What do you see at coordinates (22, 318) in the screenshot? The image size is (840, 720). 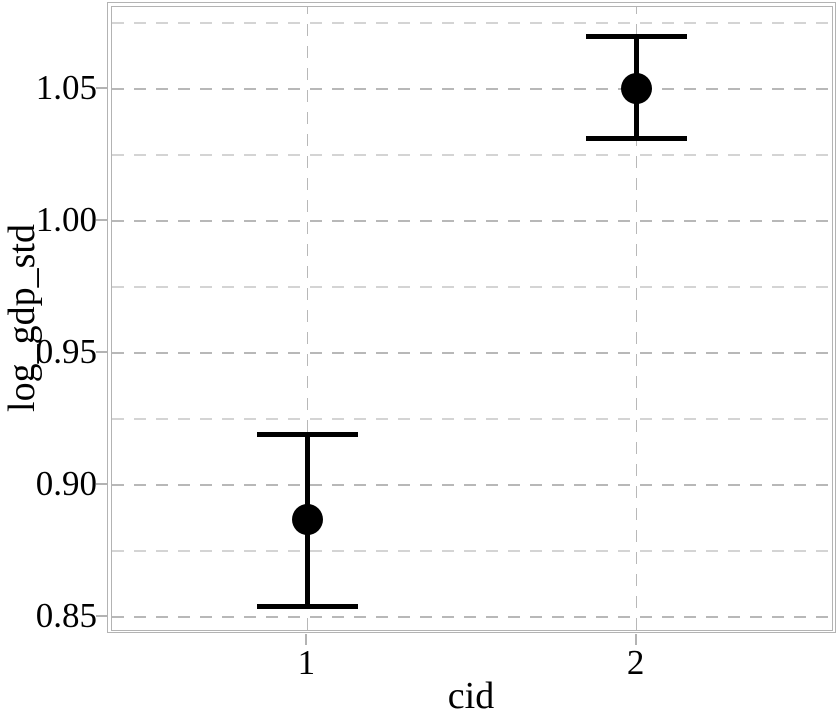 I see `y-axis-title: log_gdp_std` at bounding box center [22, 318].